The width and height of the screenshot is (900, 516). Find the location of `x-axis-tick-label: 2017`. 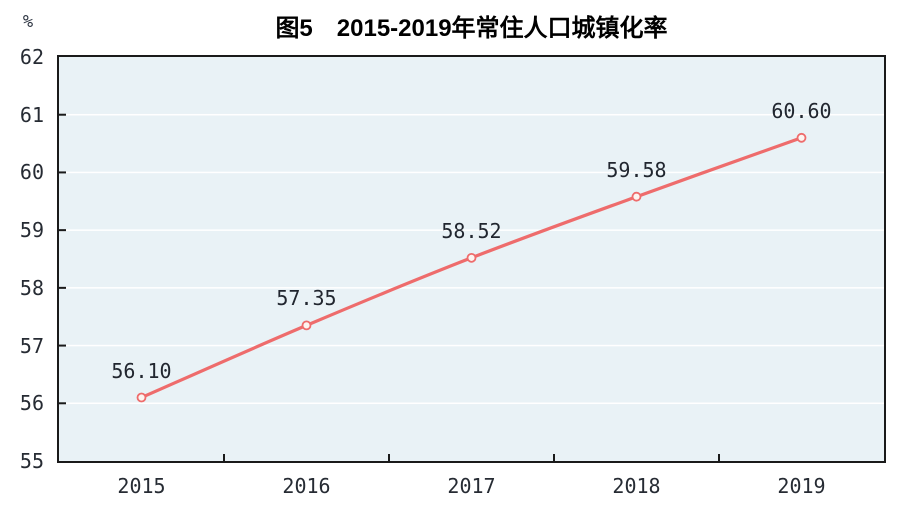

x-axis-tick-label: 2017 is located at coordinates (471, 486).